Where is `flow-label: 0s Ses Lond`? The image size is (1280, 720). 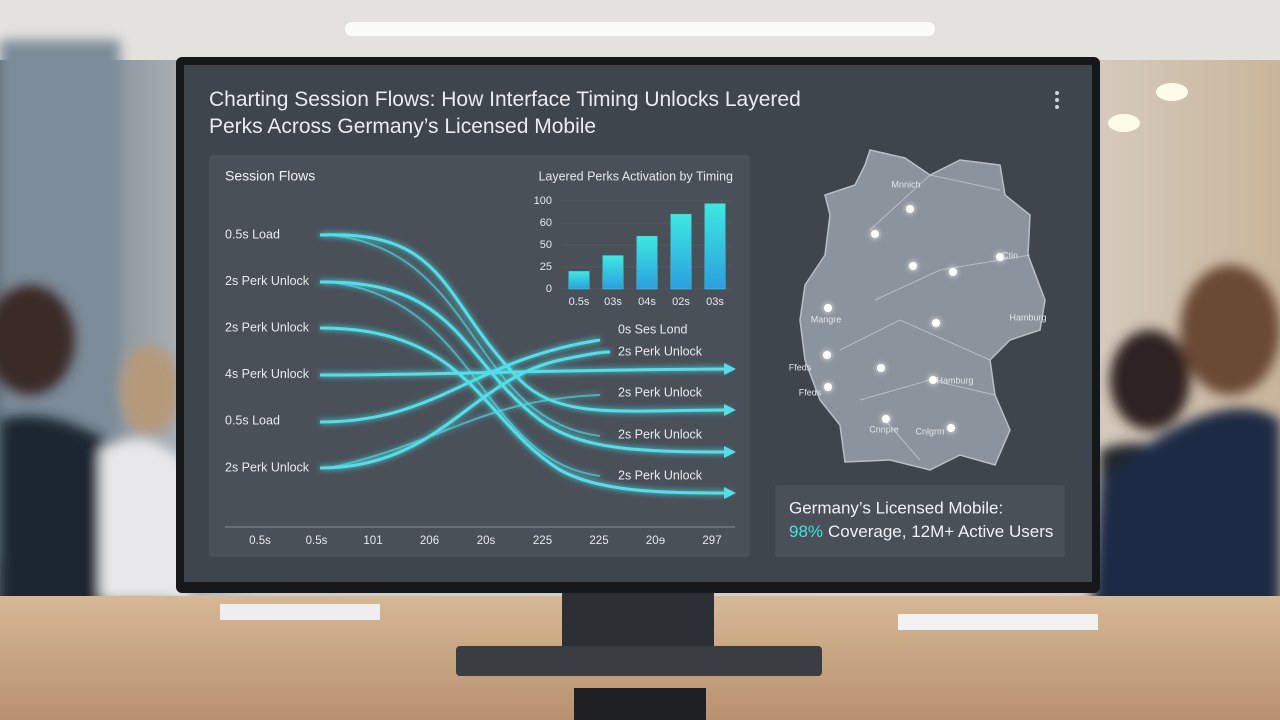 flow-label: 0s Ses Lond is located at coordinates (653, 329).